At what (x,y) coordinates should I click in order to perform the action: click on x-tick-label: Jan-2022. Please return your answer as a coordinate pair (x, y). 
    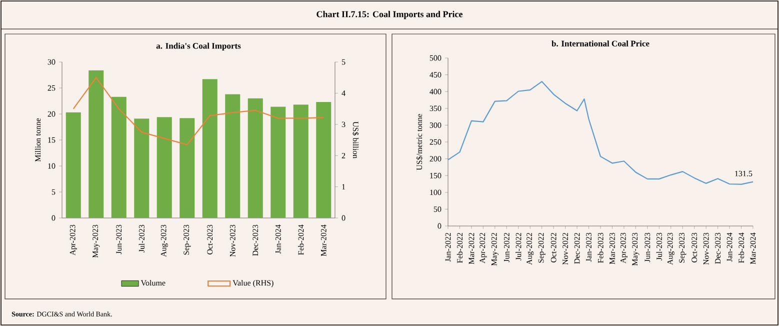
    Looking at the image, I should click on (448, 247).